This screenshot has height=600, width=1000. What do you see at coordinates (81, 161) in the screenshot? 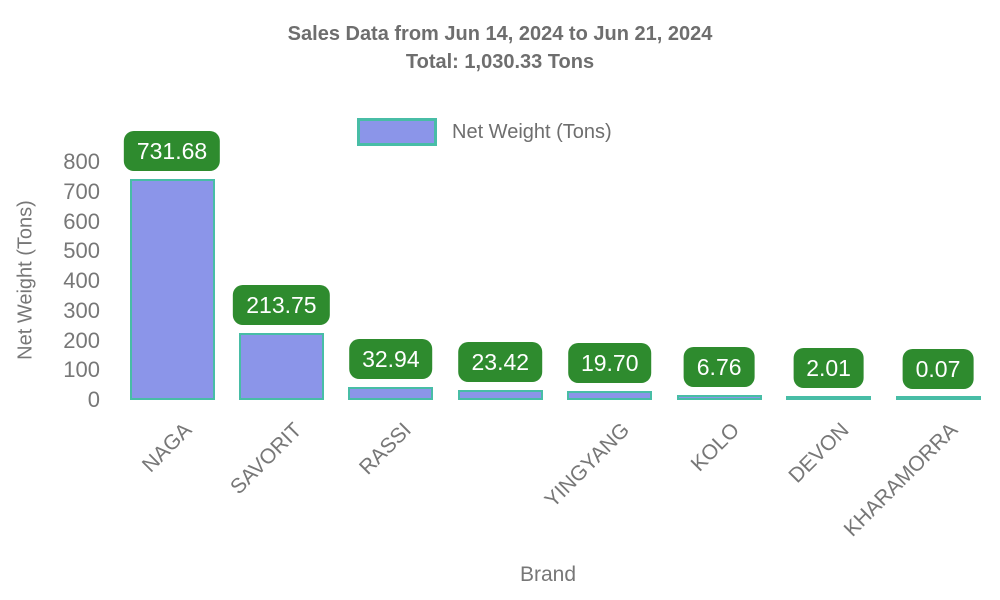
I see `y-tick-label: 800` at bounding box center [81, 161].